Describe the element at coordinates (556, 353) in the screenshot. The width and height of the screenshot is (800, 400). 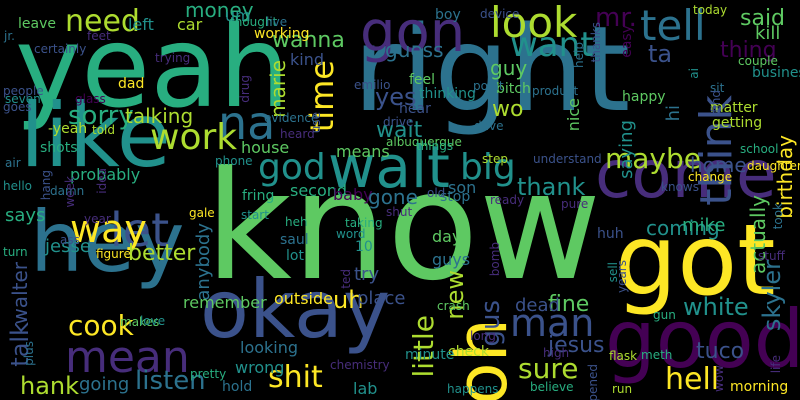
I see `cloud-word: high` at that location.